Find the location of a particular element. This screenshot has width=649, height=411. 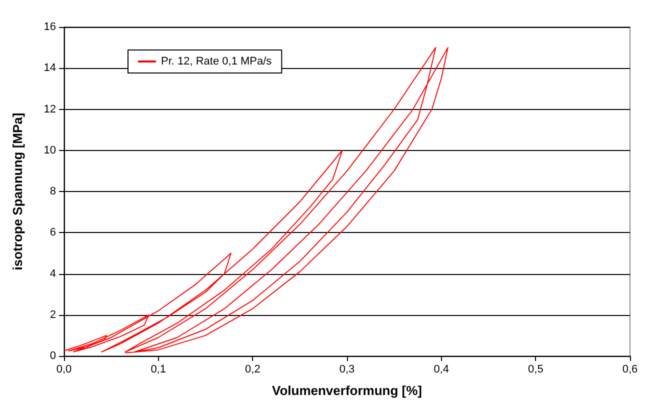

y-axis-title: isotrope Spannung [MPa] is located at coordinates (17, 191).